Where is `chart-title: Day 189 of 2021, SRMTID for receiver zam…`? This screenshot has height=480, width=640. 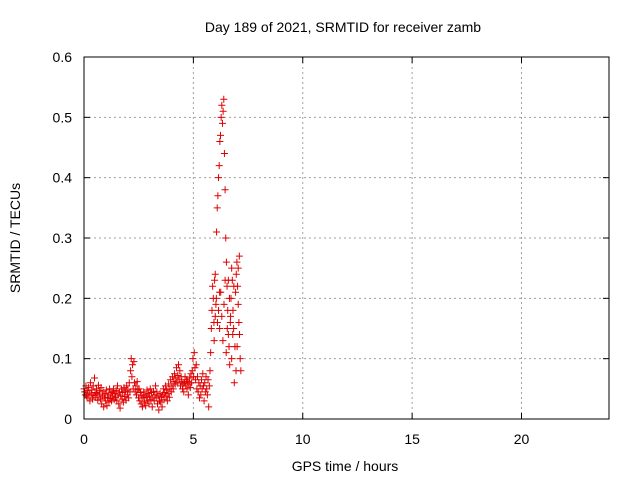 chart-title: Day 189 of 2021, SRMTID for receiver zam… is located at coordinates (343, 27).